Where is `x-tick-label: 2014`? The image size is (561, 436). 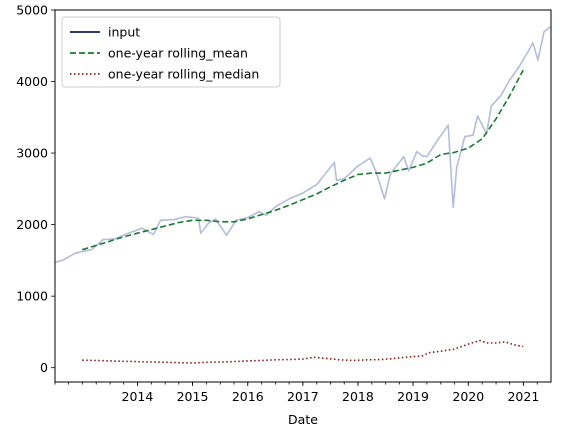
x-tick-label: 2014 is located at coordinates (138, 396).